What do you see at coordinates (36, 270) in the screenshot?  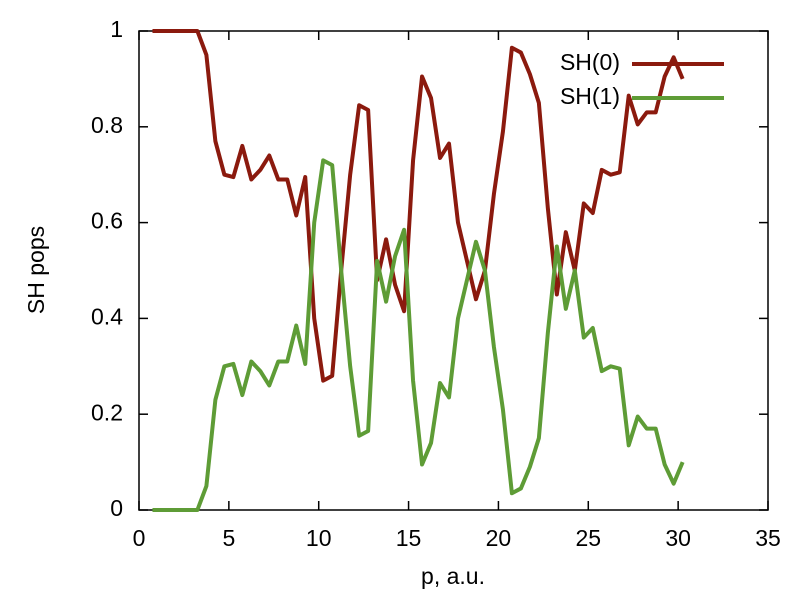 I see `y-axis-label: SH pops` at bounding box center [36, 270].